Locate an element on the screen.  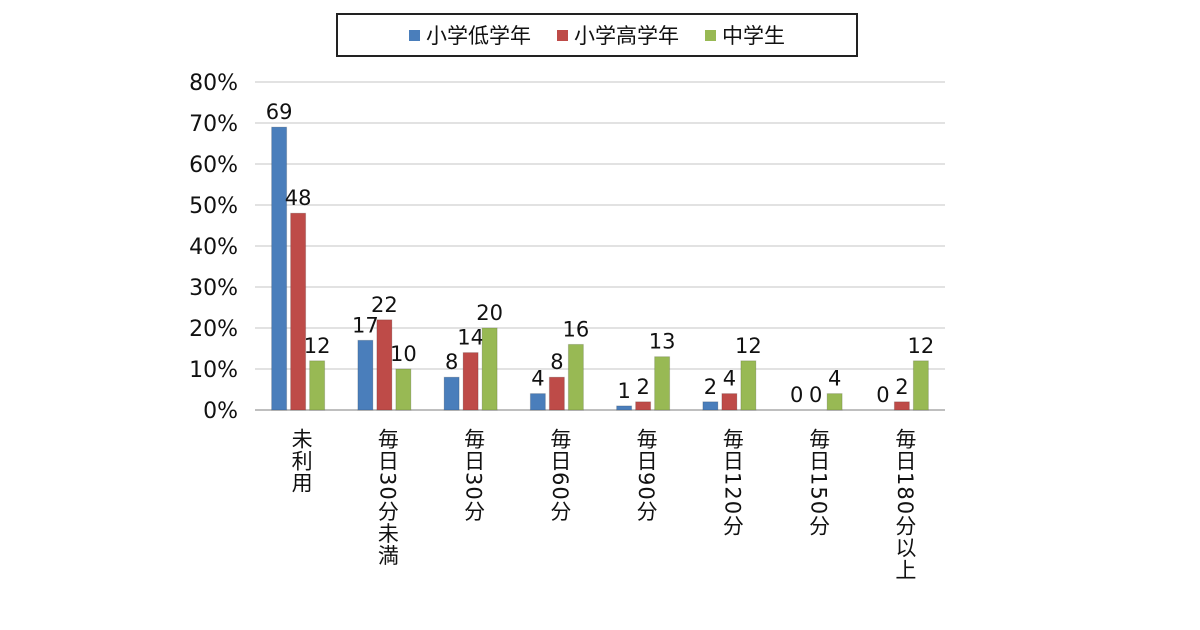
x-tick-label: 毎日90分 is located at coordinates (646, 475).